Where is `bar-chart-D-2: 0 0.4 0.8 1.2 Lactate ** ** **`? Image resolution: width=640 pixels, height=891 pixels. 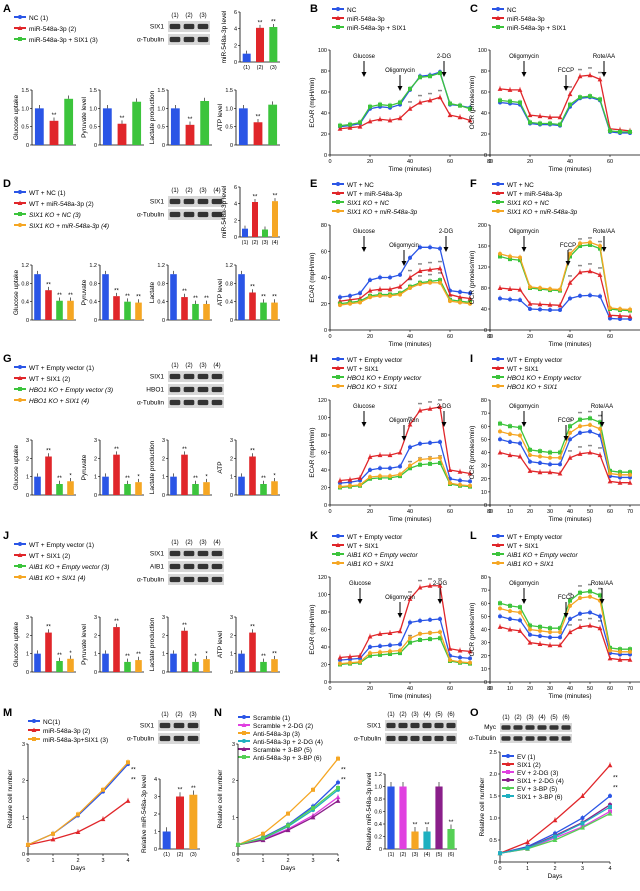
bar-chart-D-2: 0 0.4 0.8 1.2 Lactate ** ** ** is located at coordinates (180, 293).